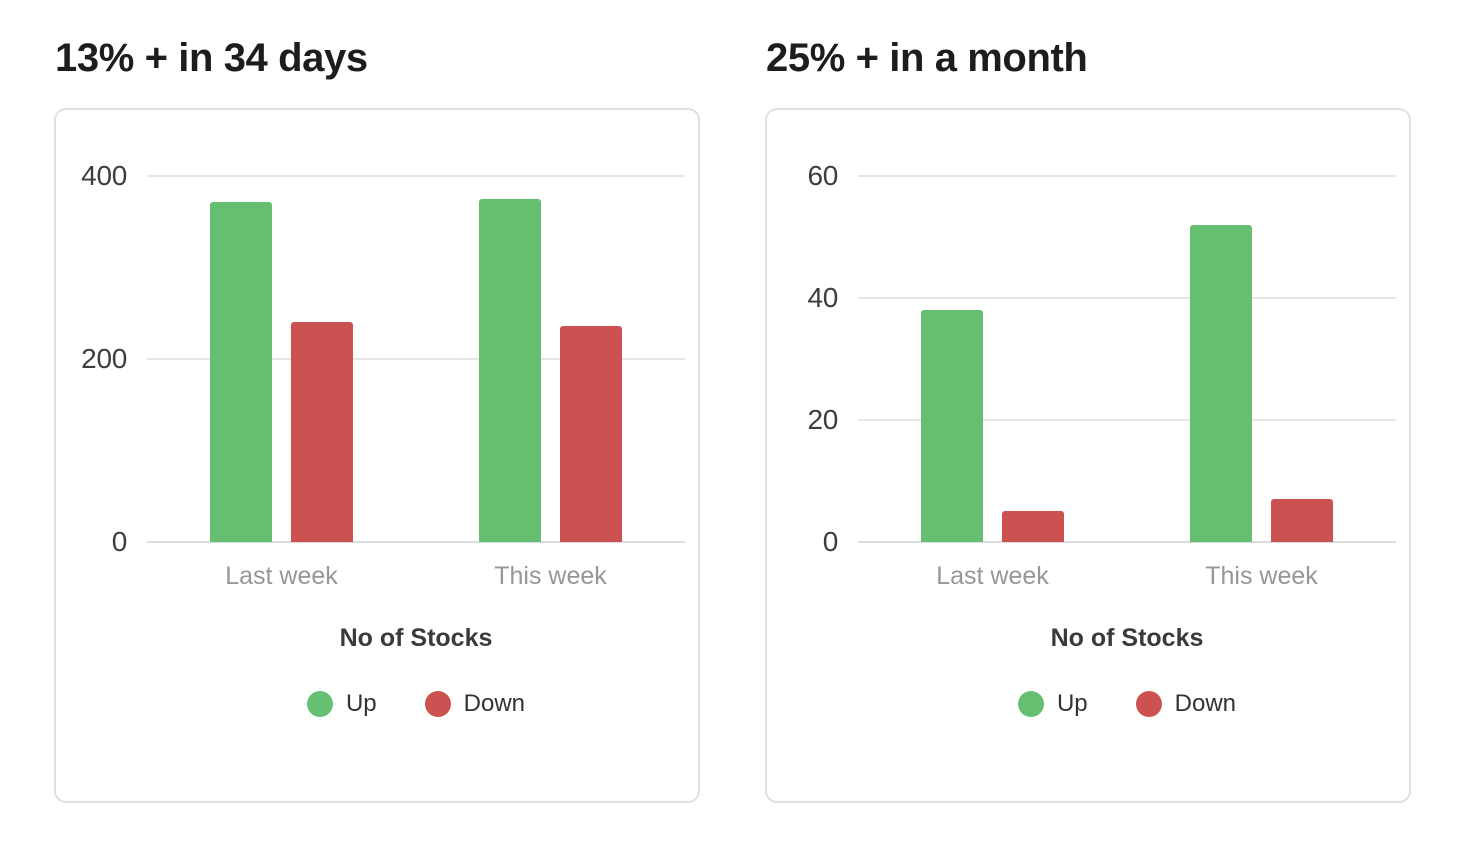 The image size is (1466, 862). What do you see at coordinates (211, 58) in the screenshot?
I see `chart-title: 13% + in 34 days` at bounding box center [211, 58].